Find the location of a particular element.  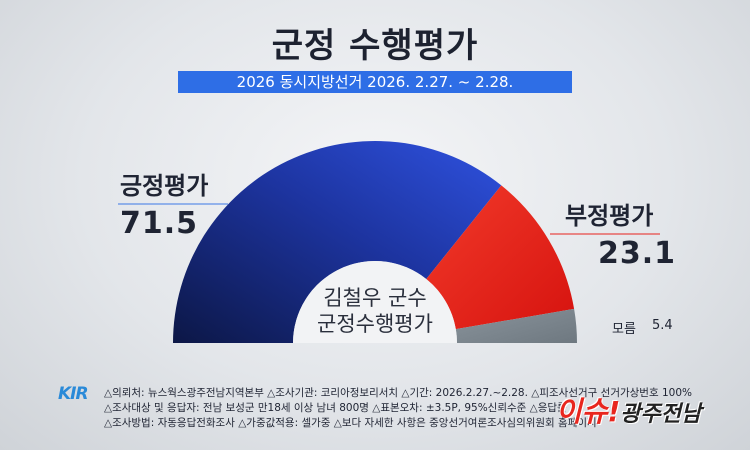

brand-logo: 이슈!광주전남 is located at coordinates (629, 411).